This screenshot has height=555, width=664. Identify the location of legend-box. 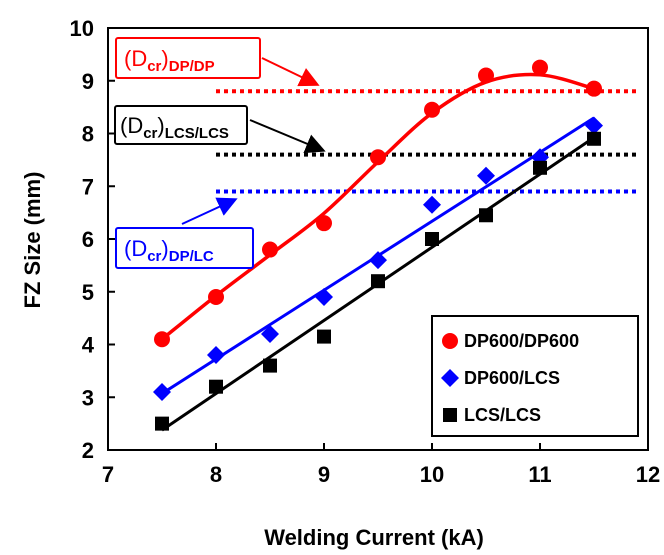
(535, 376).